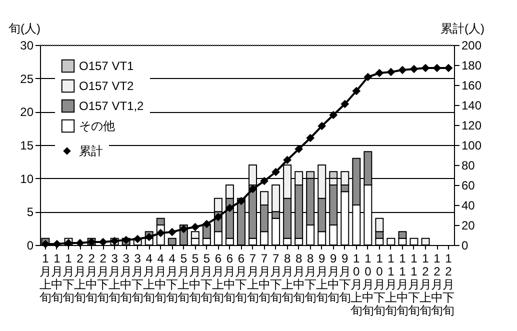  I want to click on y2-tick-label: 100, so click(472, 145).